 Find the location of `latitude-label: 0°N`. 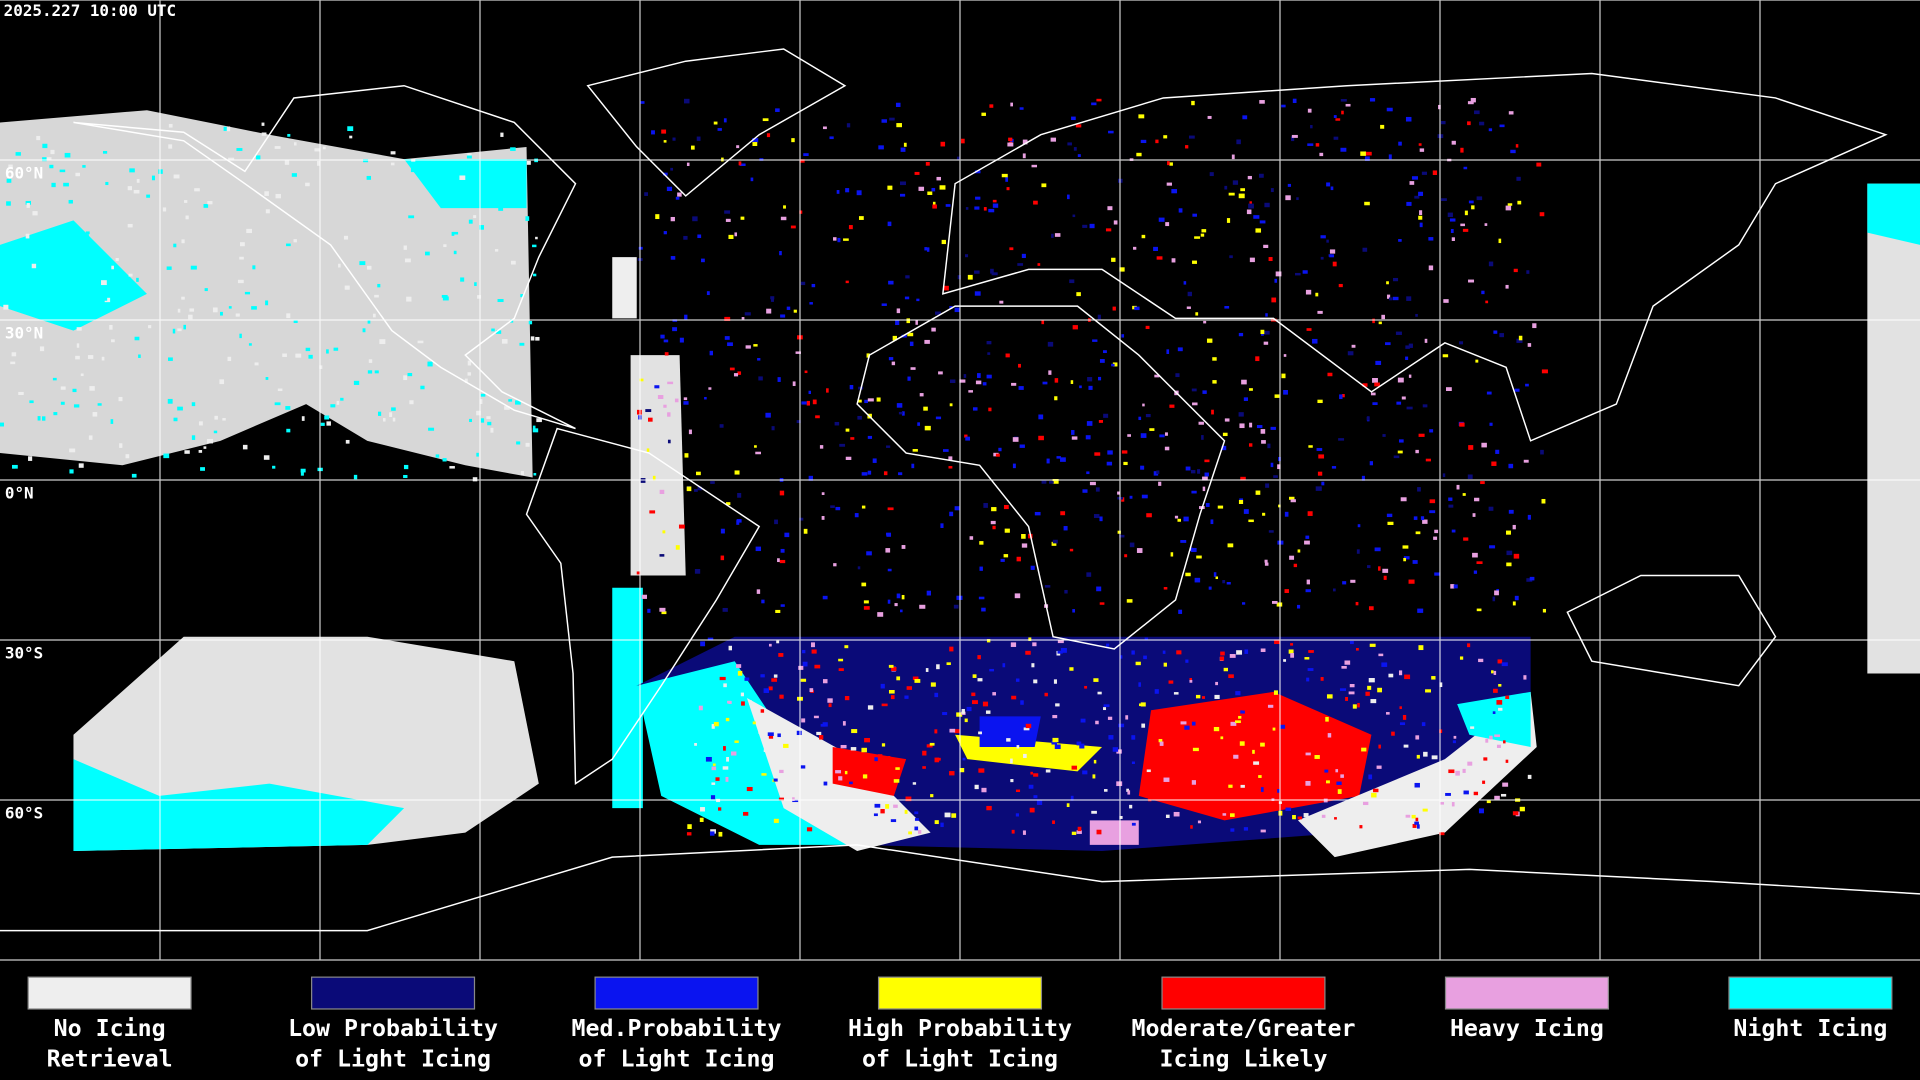

latitude-label: 0°N is located at coordinates (19, 492).